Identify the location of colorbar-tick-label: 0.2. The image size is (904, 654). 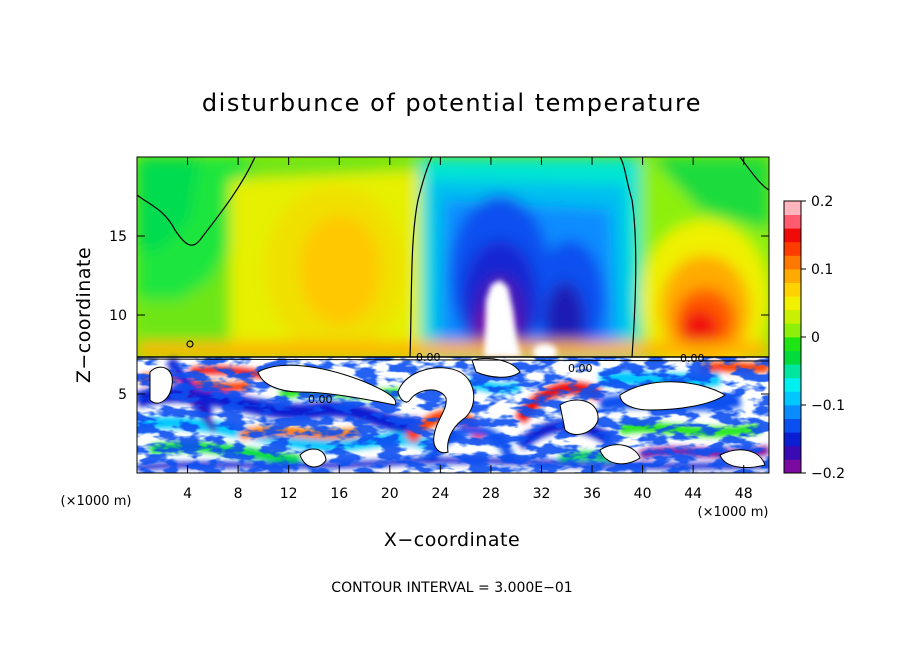
(822, 202).